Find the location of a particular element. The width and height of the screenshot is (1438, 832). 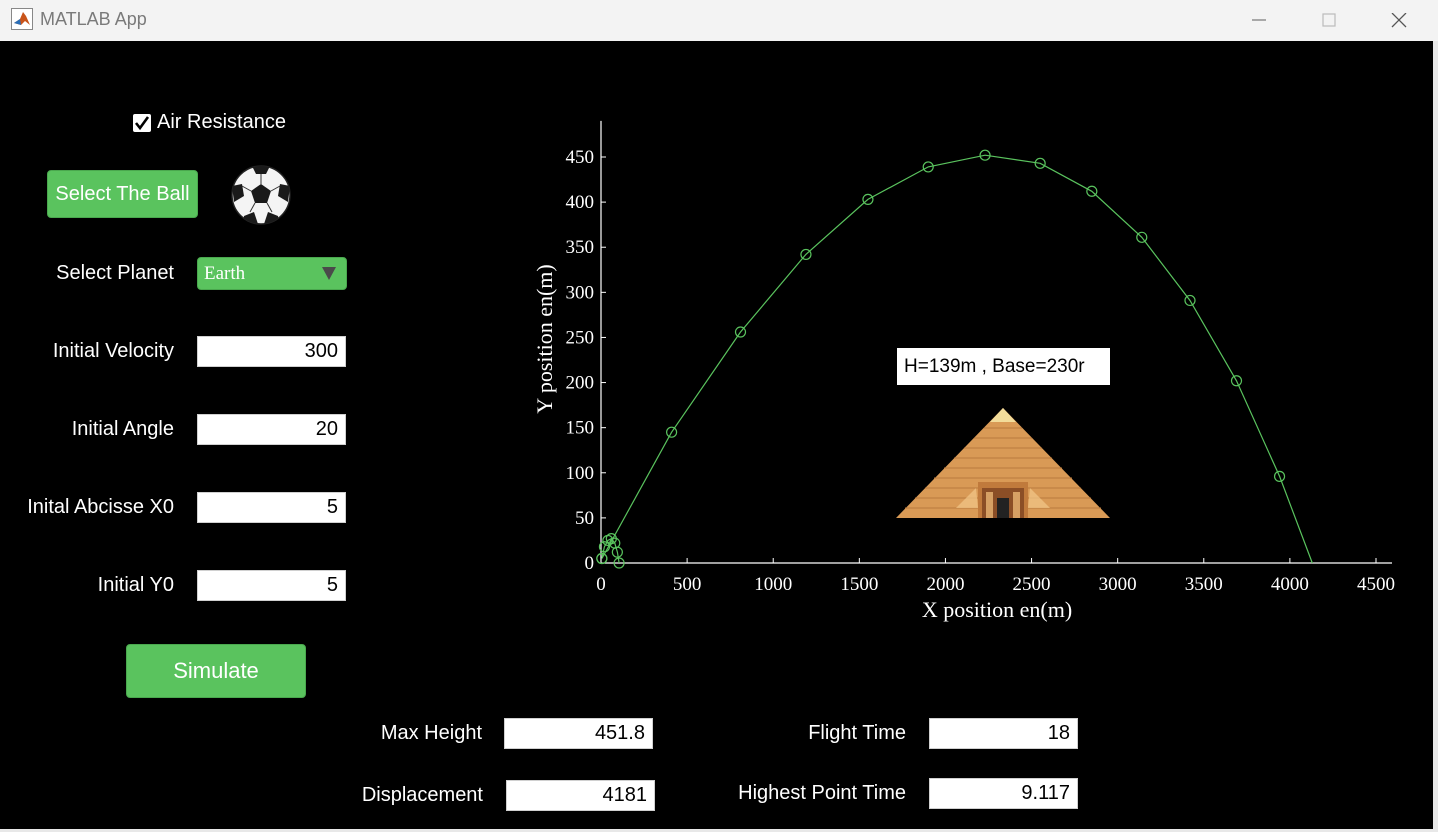

air-resistance-label: Air Resistance is located at coordinates (221, 122).